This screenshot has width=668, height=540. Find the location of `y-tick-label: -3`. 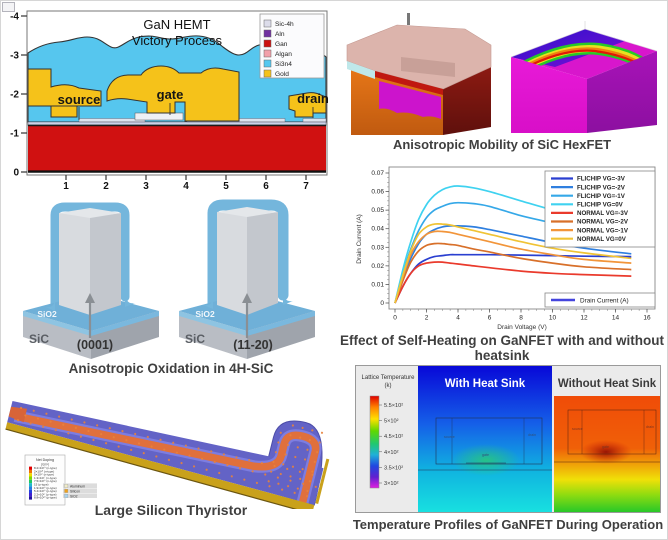

y-tick-label: -3 is located at coordinates (14, 56).